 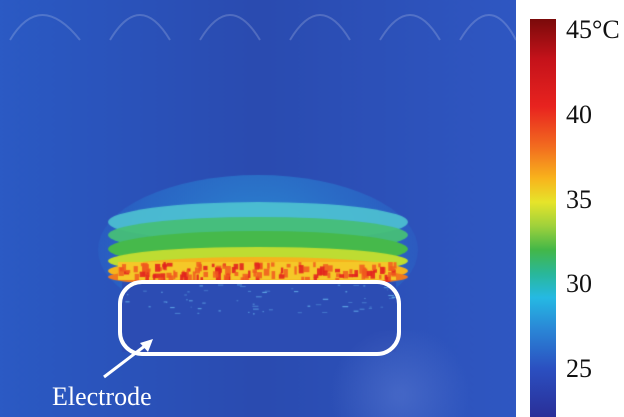 I want to click on electrode-arrowhead, so click(x=146, y=345).